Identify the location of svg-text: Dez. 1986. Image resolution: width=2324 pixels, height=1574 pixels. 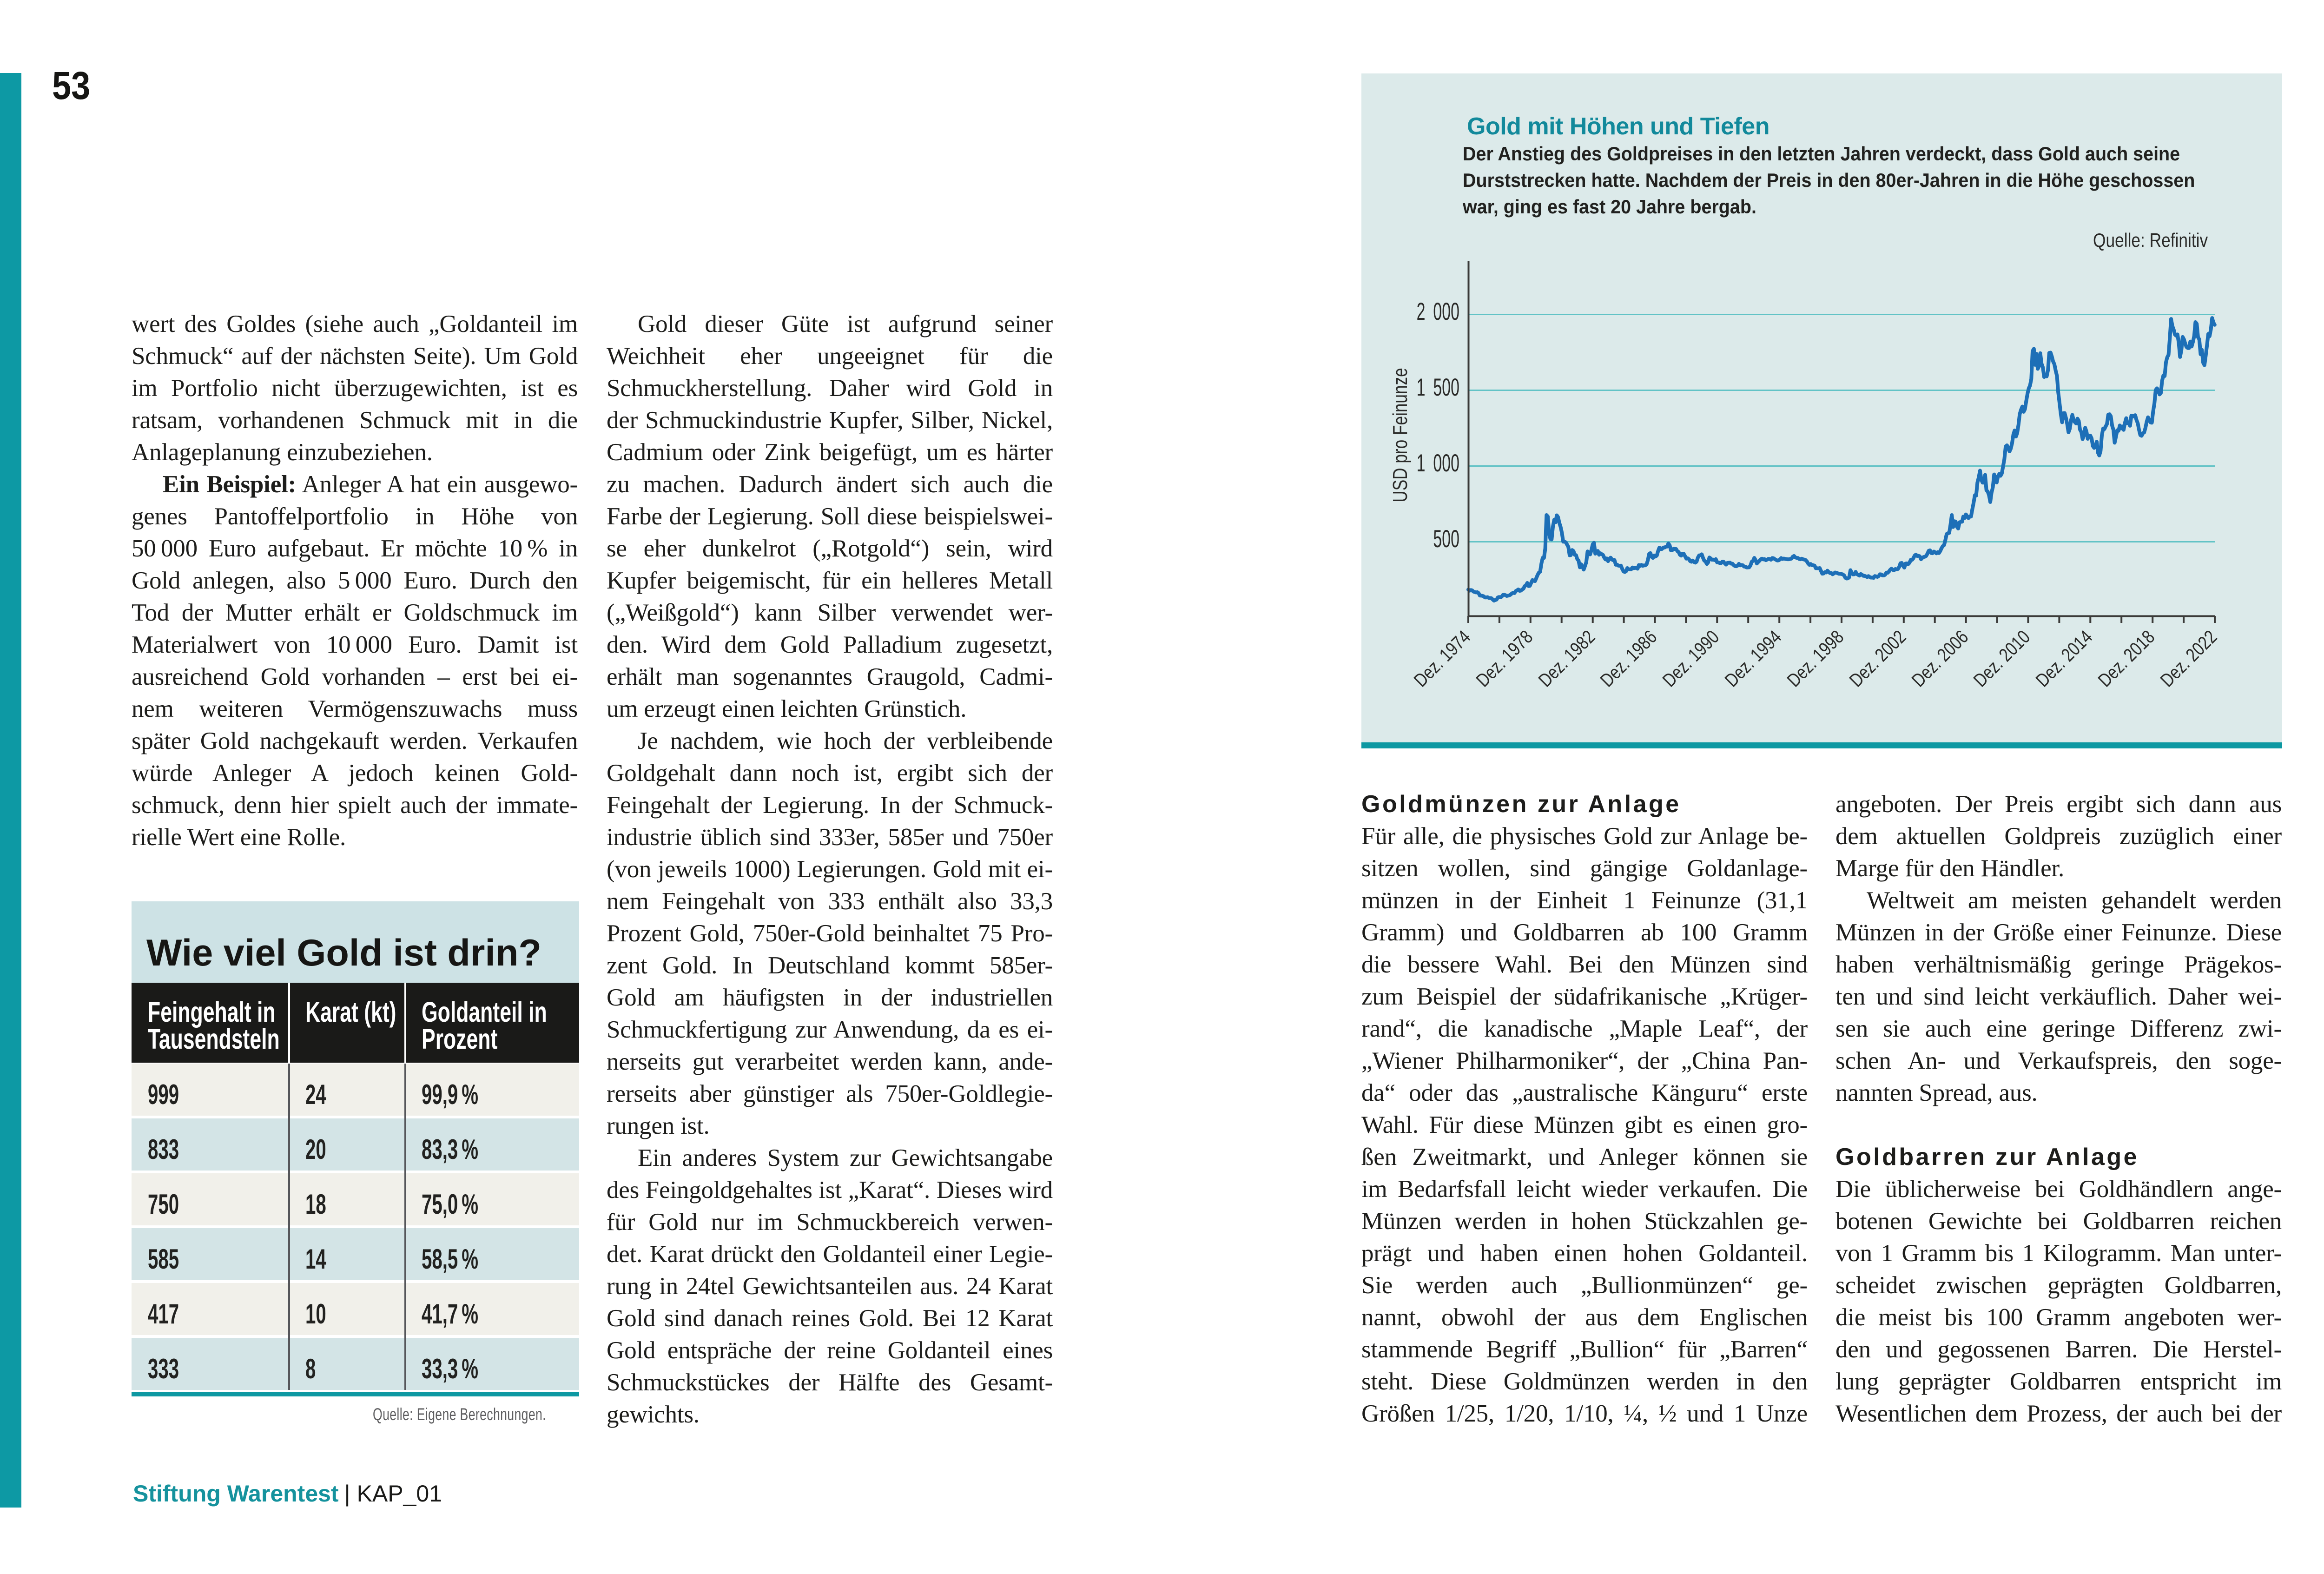
(1628, 658).